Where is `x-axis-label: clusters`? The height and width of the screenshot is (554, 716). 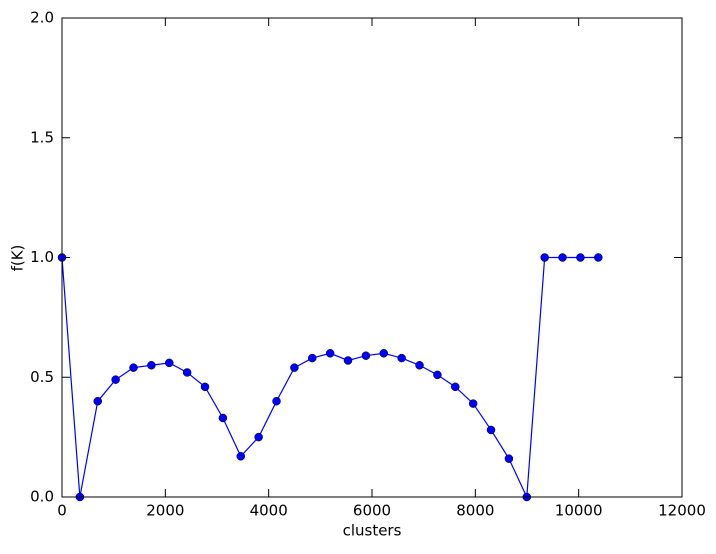 x-axis-label: clusters is located at coordinates (372, 531).